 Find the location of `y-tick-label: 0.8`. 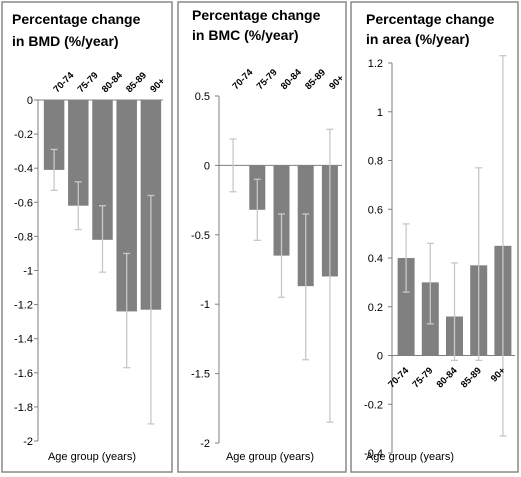

y-tick-label: 0.8 is located at coordinates (375, 162).